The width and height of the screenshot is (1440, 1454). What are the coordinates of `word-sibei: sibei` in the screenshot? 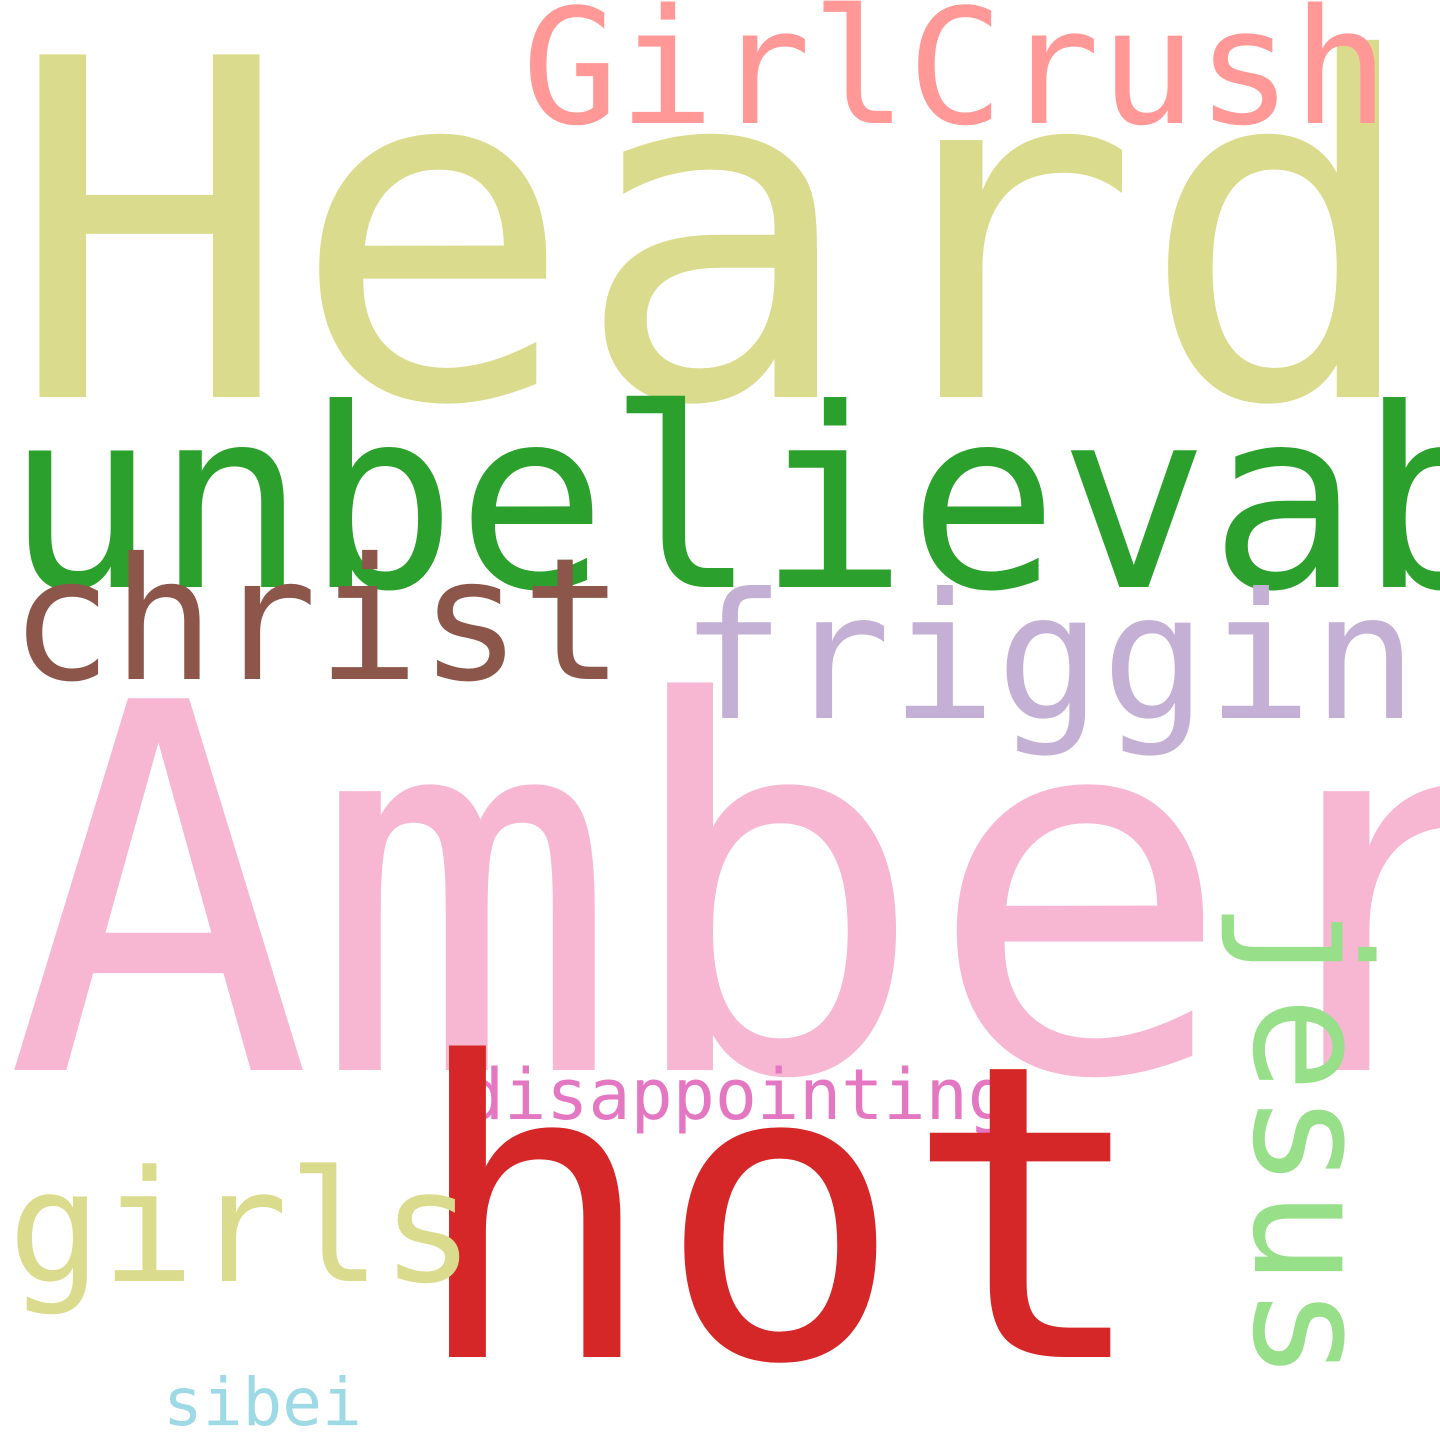 It's located at (262, 1402).